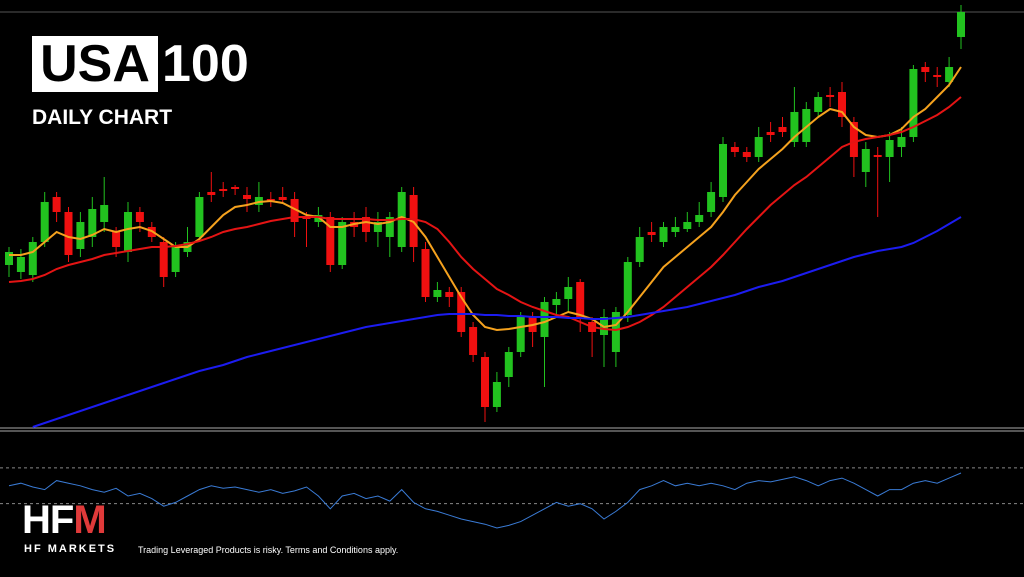  Describe the element at coordinates (485, 500) in the screenshot. I see `indicator-line` at that location.